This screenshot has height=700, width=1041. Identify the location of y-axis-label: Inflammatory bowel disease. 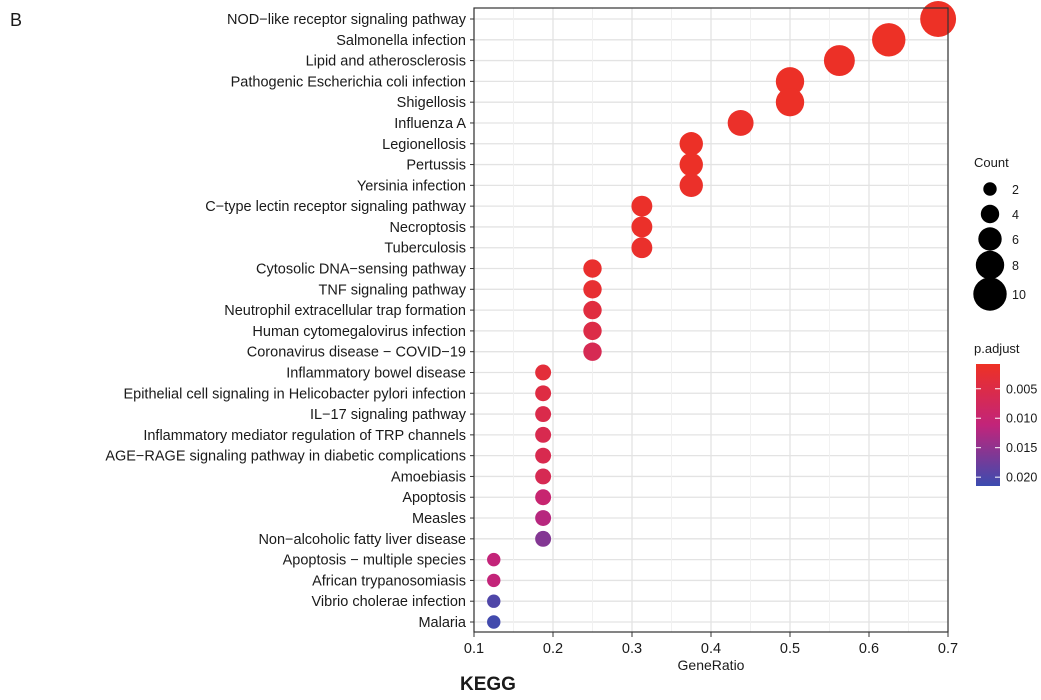
(376, 373).